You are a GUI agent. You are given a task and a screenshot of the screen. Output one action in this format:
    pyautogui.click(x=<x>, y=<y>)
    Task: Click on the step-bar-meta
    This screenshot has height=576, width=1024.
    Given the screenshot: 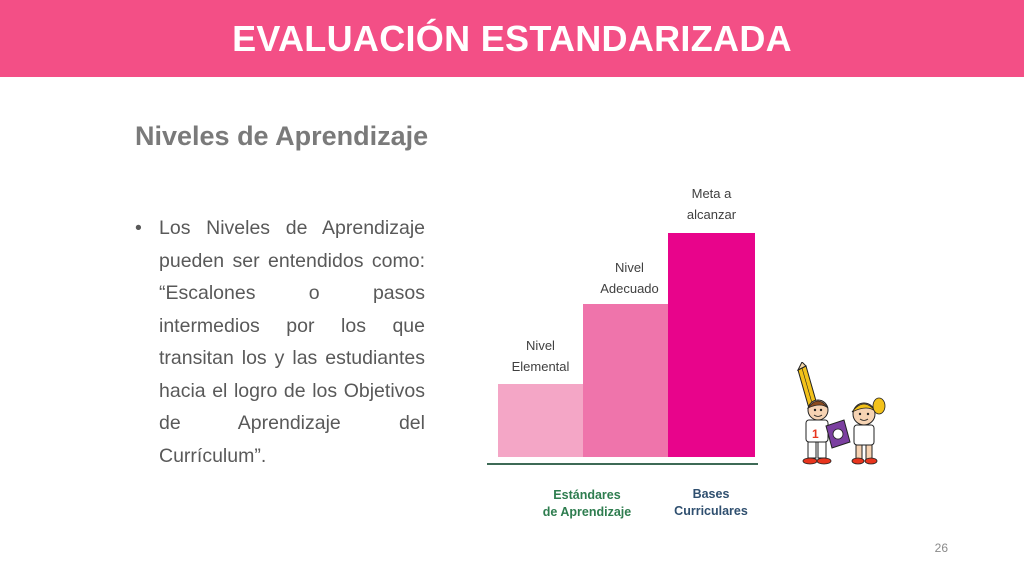 What is the action you would take?
    pyautogui.click(x=711, y=345)
    